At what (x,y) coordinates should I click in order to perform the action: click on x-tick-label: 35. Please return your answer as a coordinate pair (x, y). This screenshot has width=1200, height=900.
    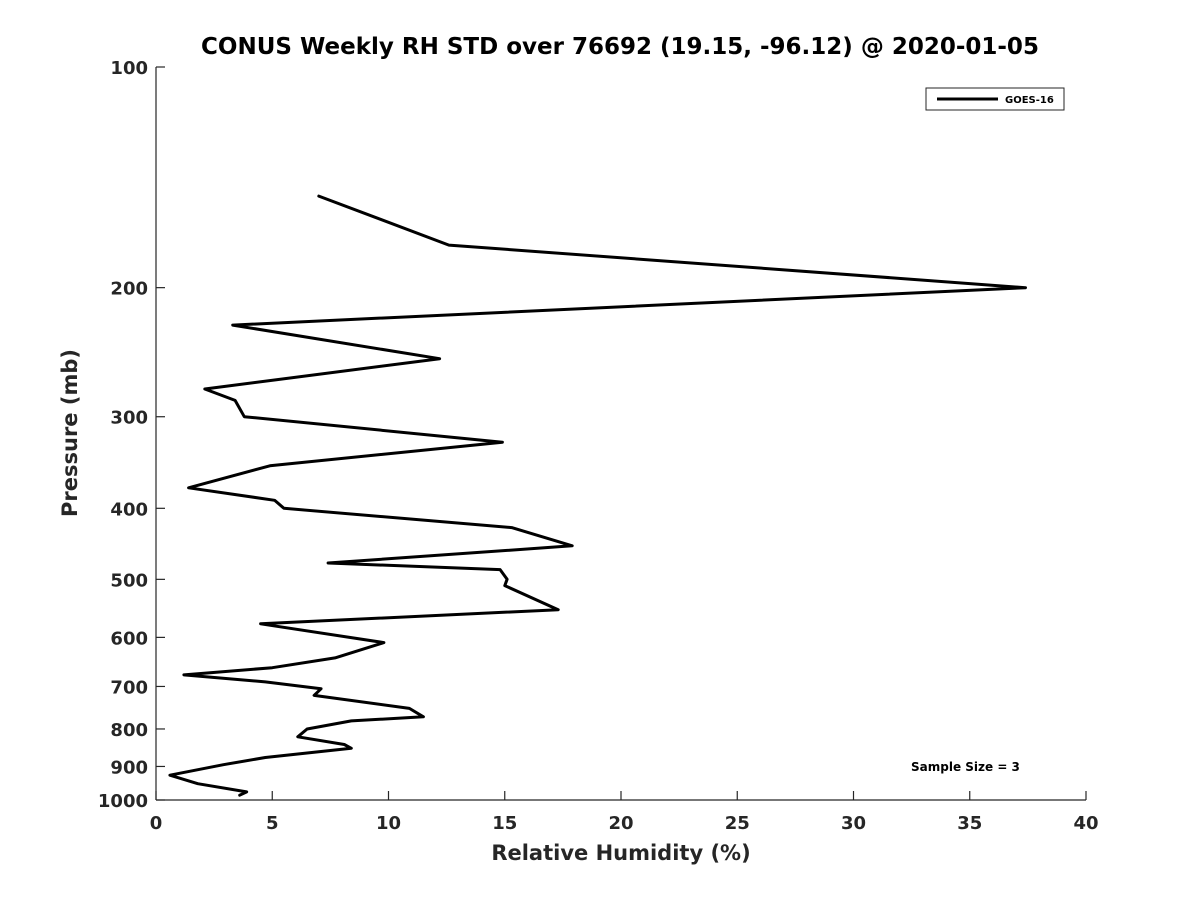
    Looking at the image, I should click on (969, 823).